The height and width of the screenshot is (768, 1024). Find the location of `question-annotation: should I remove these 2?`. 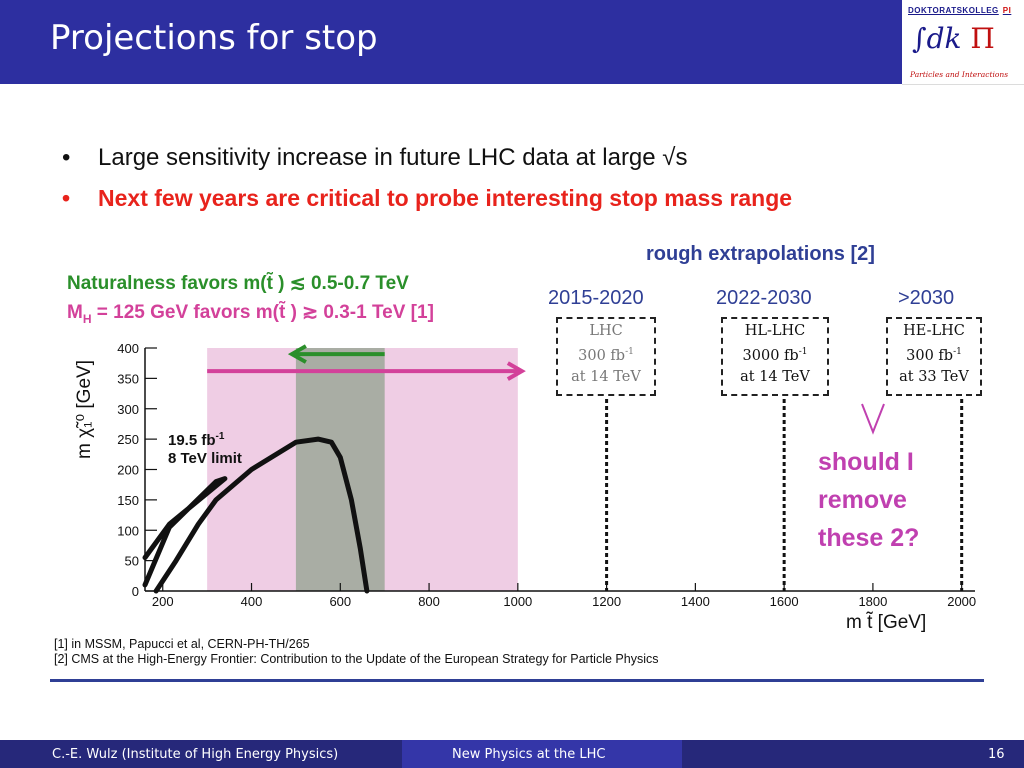

question-annotation: should I remove these 2? is located at coordinates (869, 500).